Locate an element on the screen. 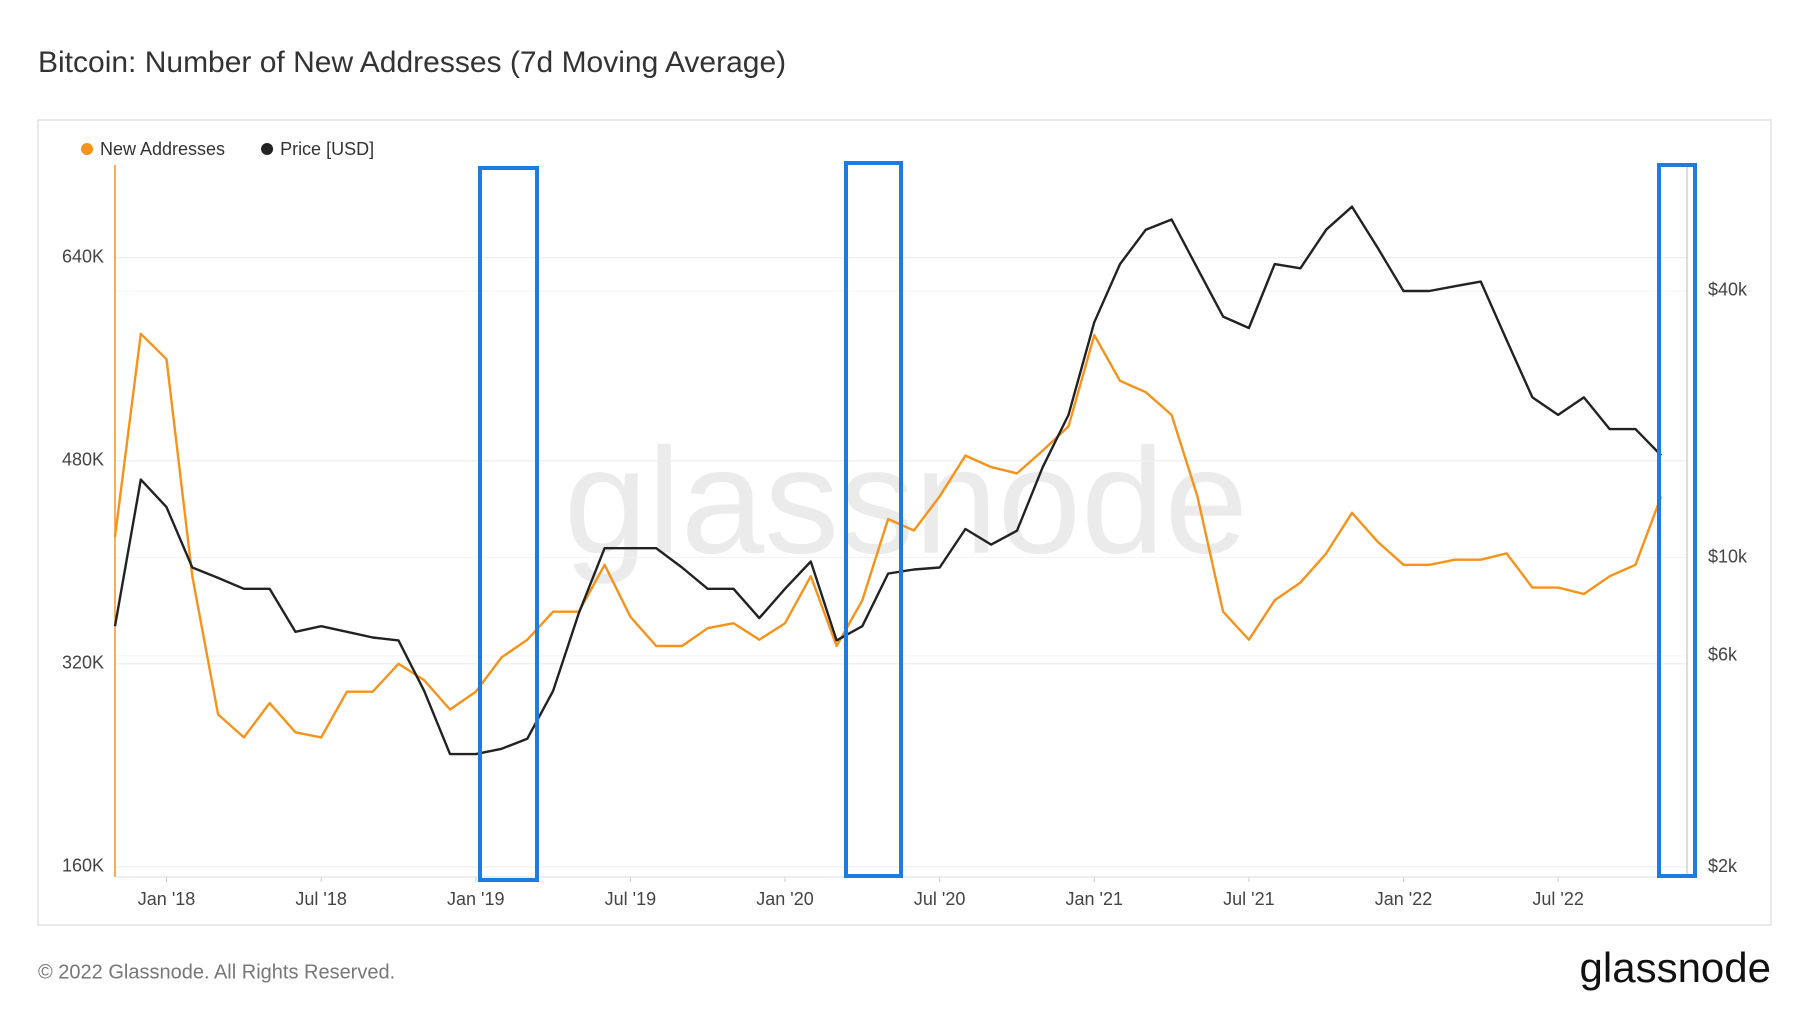 This screenshot has height=1018, width=1800. copyright: © 2022 Glassnode. All Rights Reserved. is located at coordinates (216, 972).